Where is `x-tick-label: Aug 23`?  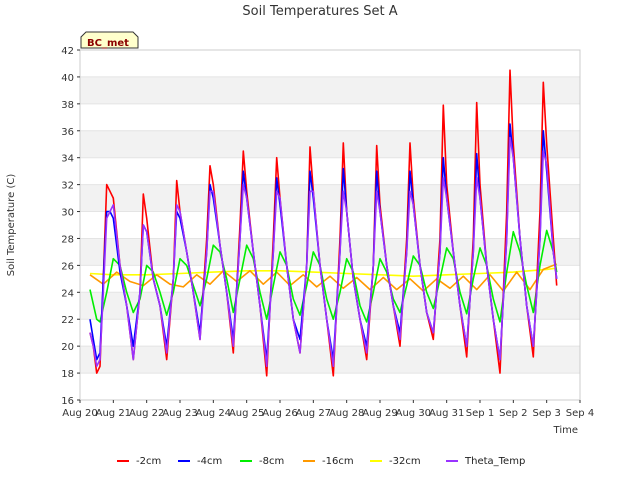
x-tick-label: Aug 23 is located at coordinates (179, 413).